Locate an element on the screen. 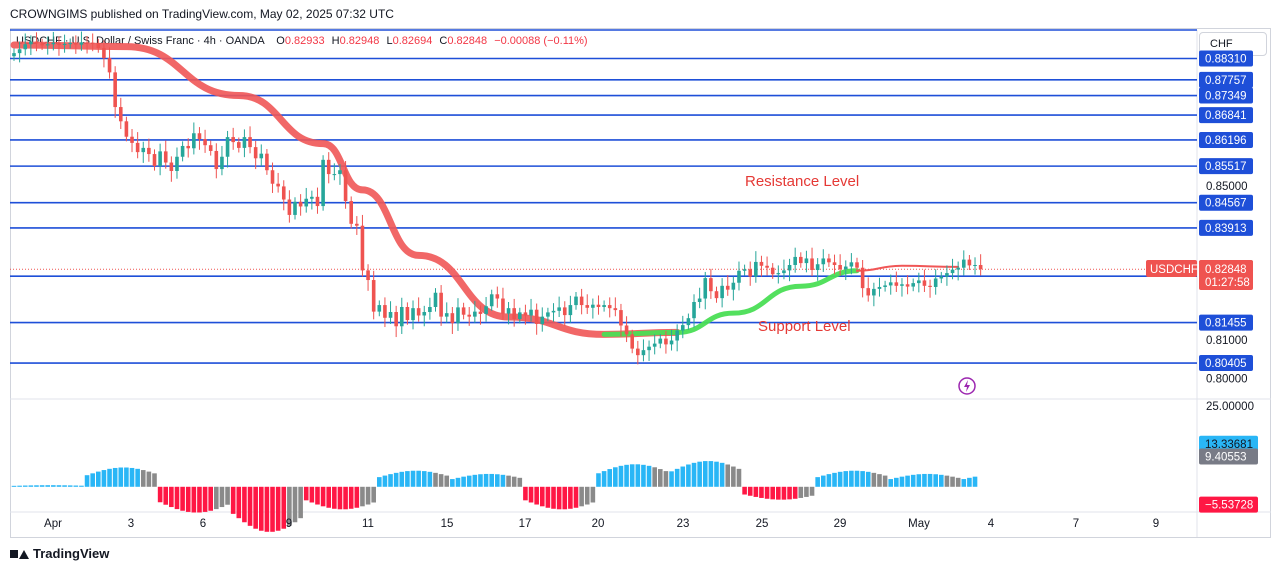  oscillator-badge-label: 9.40553 is located at coordinates (1226, 457).